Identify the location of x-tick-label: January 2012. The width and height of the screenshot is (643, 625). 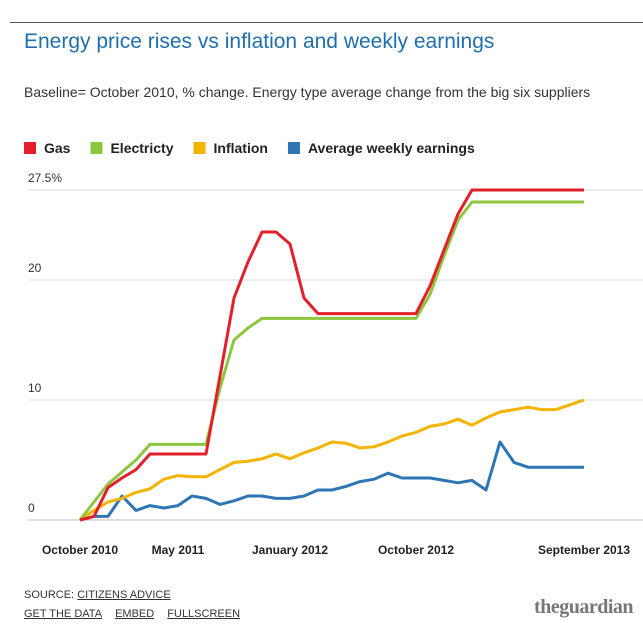
(290, 550).